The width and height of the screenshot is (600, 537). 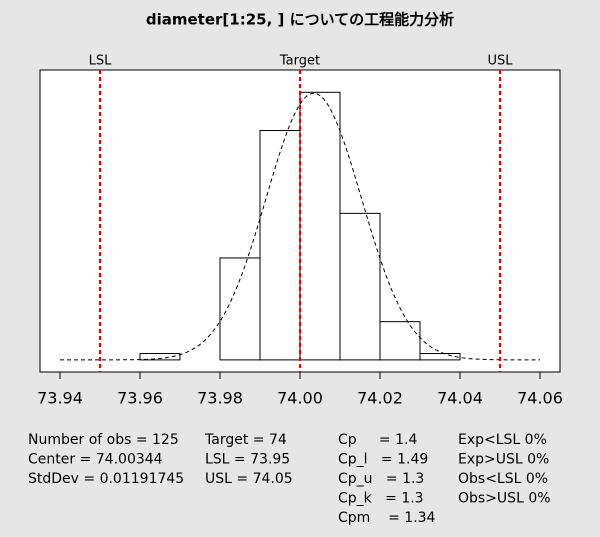 What do you see at coordinates (129, 460) in the screenshot?
I see `summary-stat-value: 74.00344` at bounding box center [129, 460].